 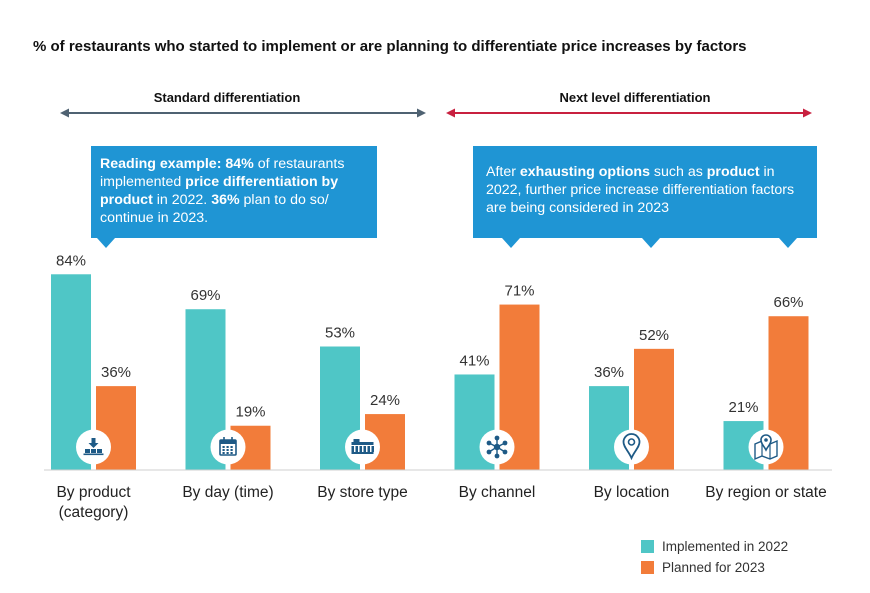 I want to click on data-label: 71%, so click(x=519, y=291).